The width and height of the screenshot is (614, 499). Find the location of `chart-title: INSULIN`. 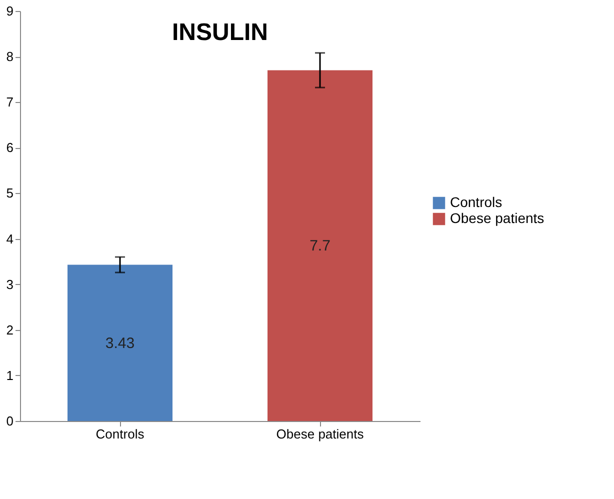

chart-title: INSULIN is located at coordinates (220, 32).